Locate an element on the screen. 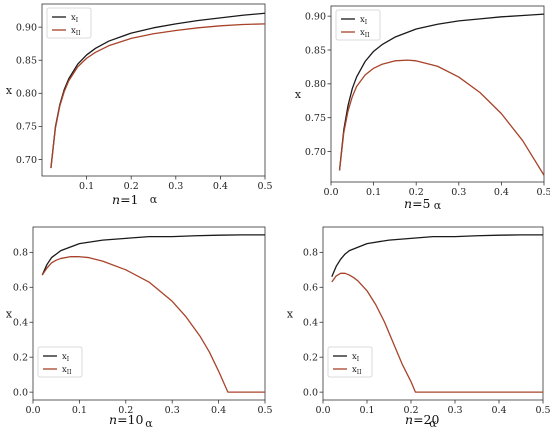 This screenshot has height=433, width=550. subplot-label-n5: n=5 is located at coordinates (417, 203).